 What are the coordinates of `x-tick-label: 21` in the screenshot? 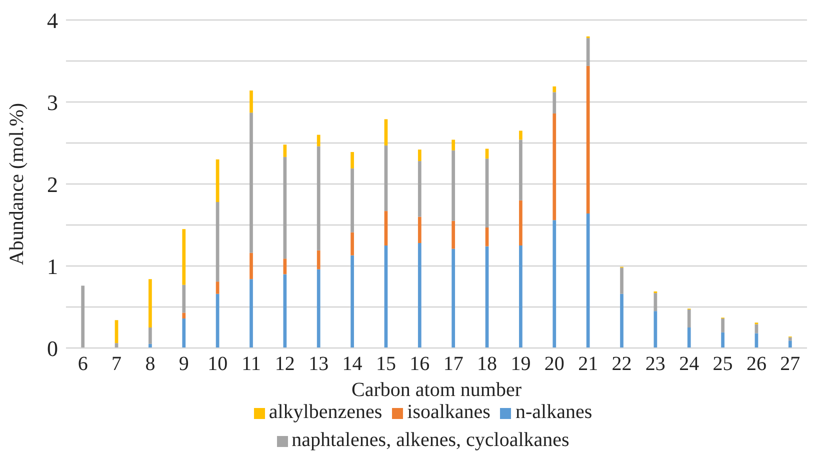 It's located at (588, 364).